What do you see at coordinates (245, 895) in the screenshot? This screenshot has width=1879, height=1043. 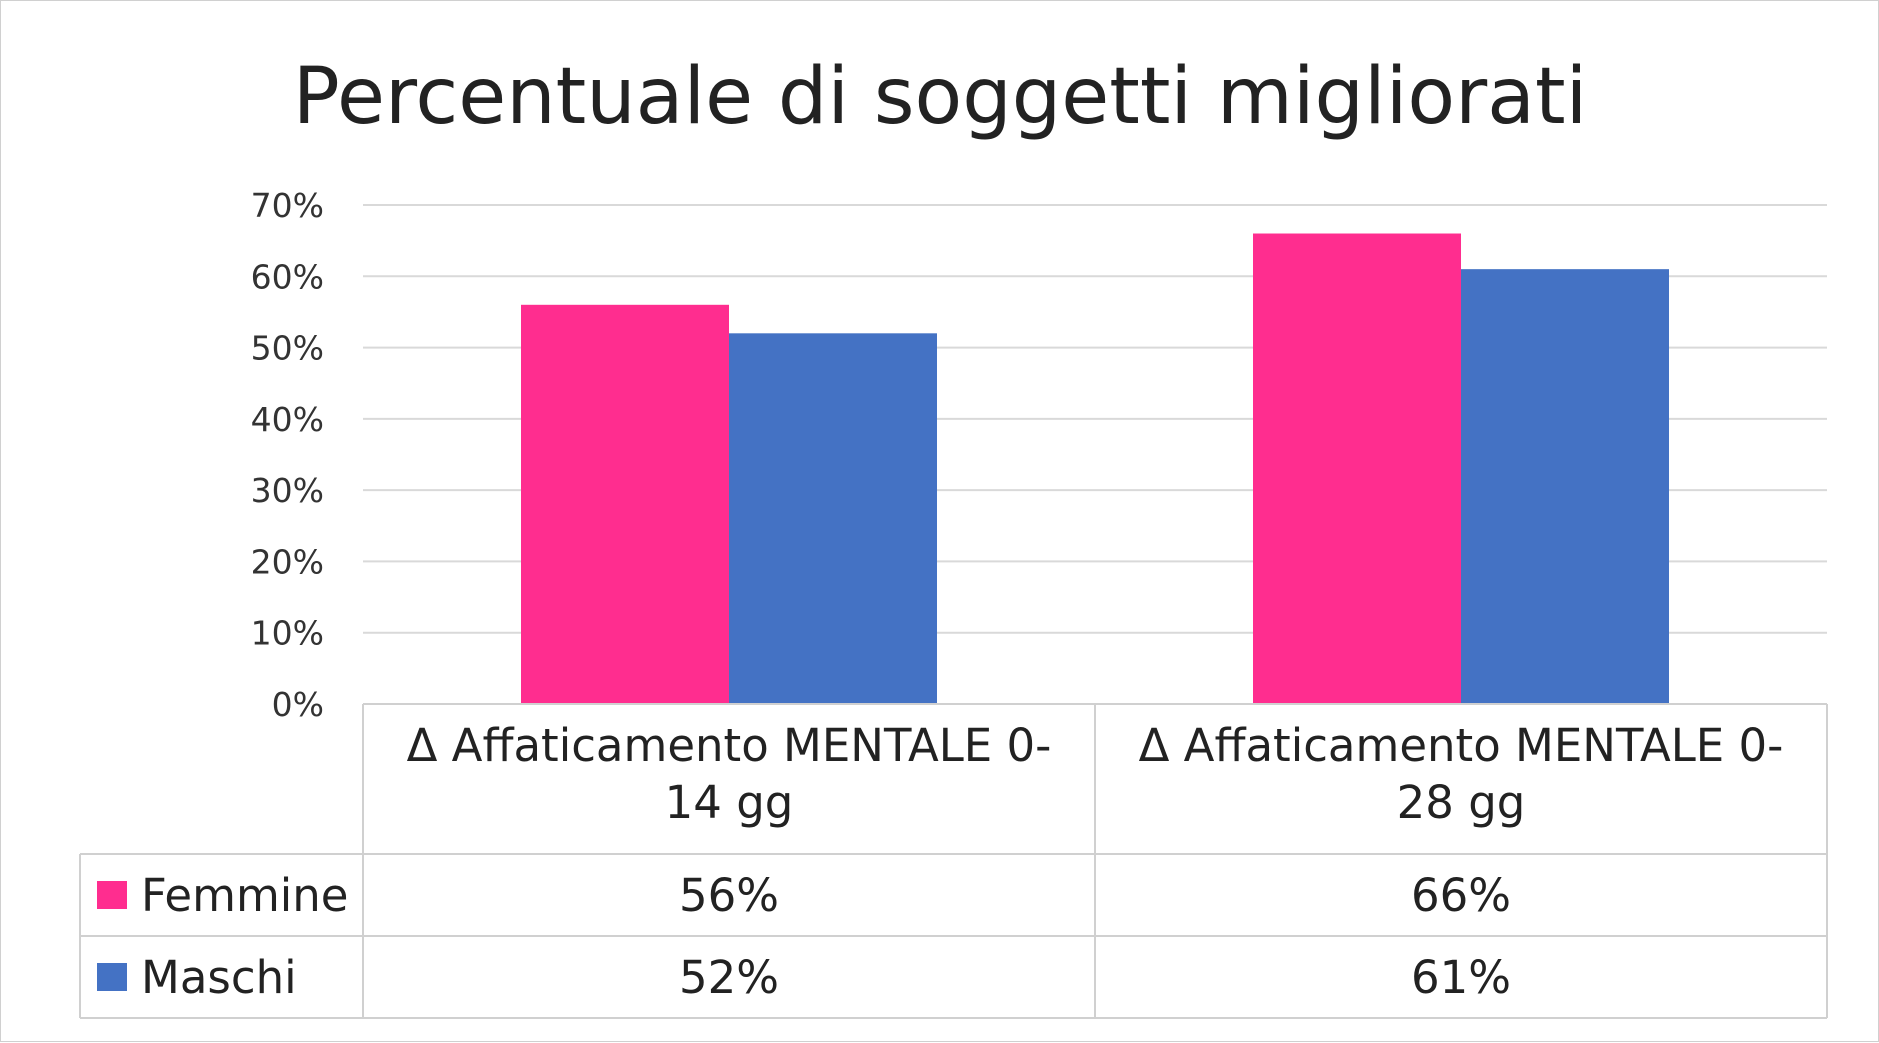 I see `legend-label-femmine: Femmine` at bounding box center [245, 895].